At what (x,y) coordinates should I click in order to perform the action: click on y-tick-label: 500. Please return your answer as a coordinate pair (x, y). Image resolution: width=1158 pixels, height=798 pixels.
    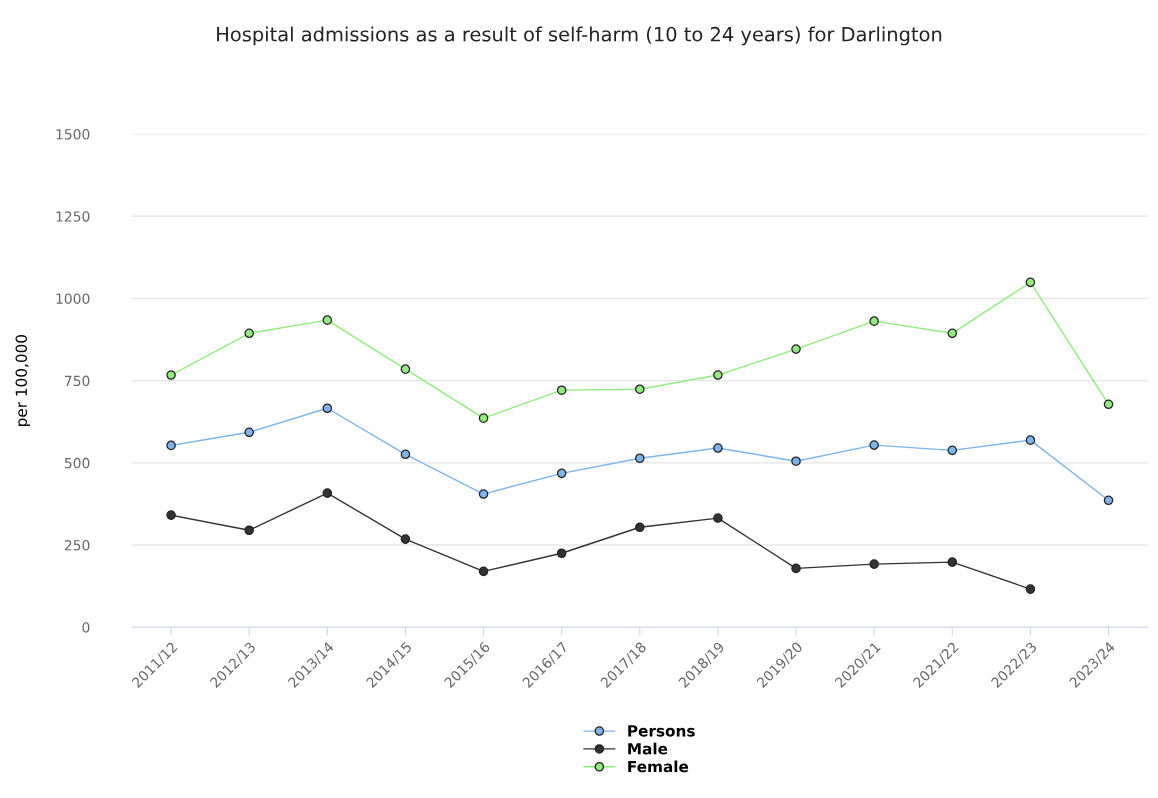
    Looking at the image, I should click on (77, 463).